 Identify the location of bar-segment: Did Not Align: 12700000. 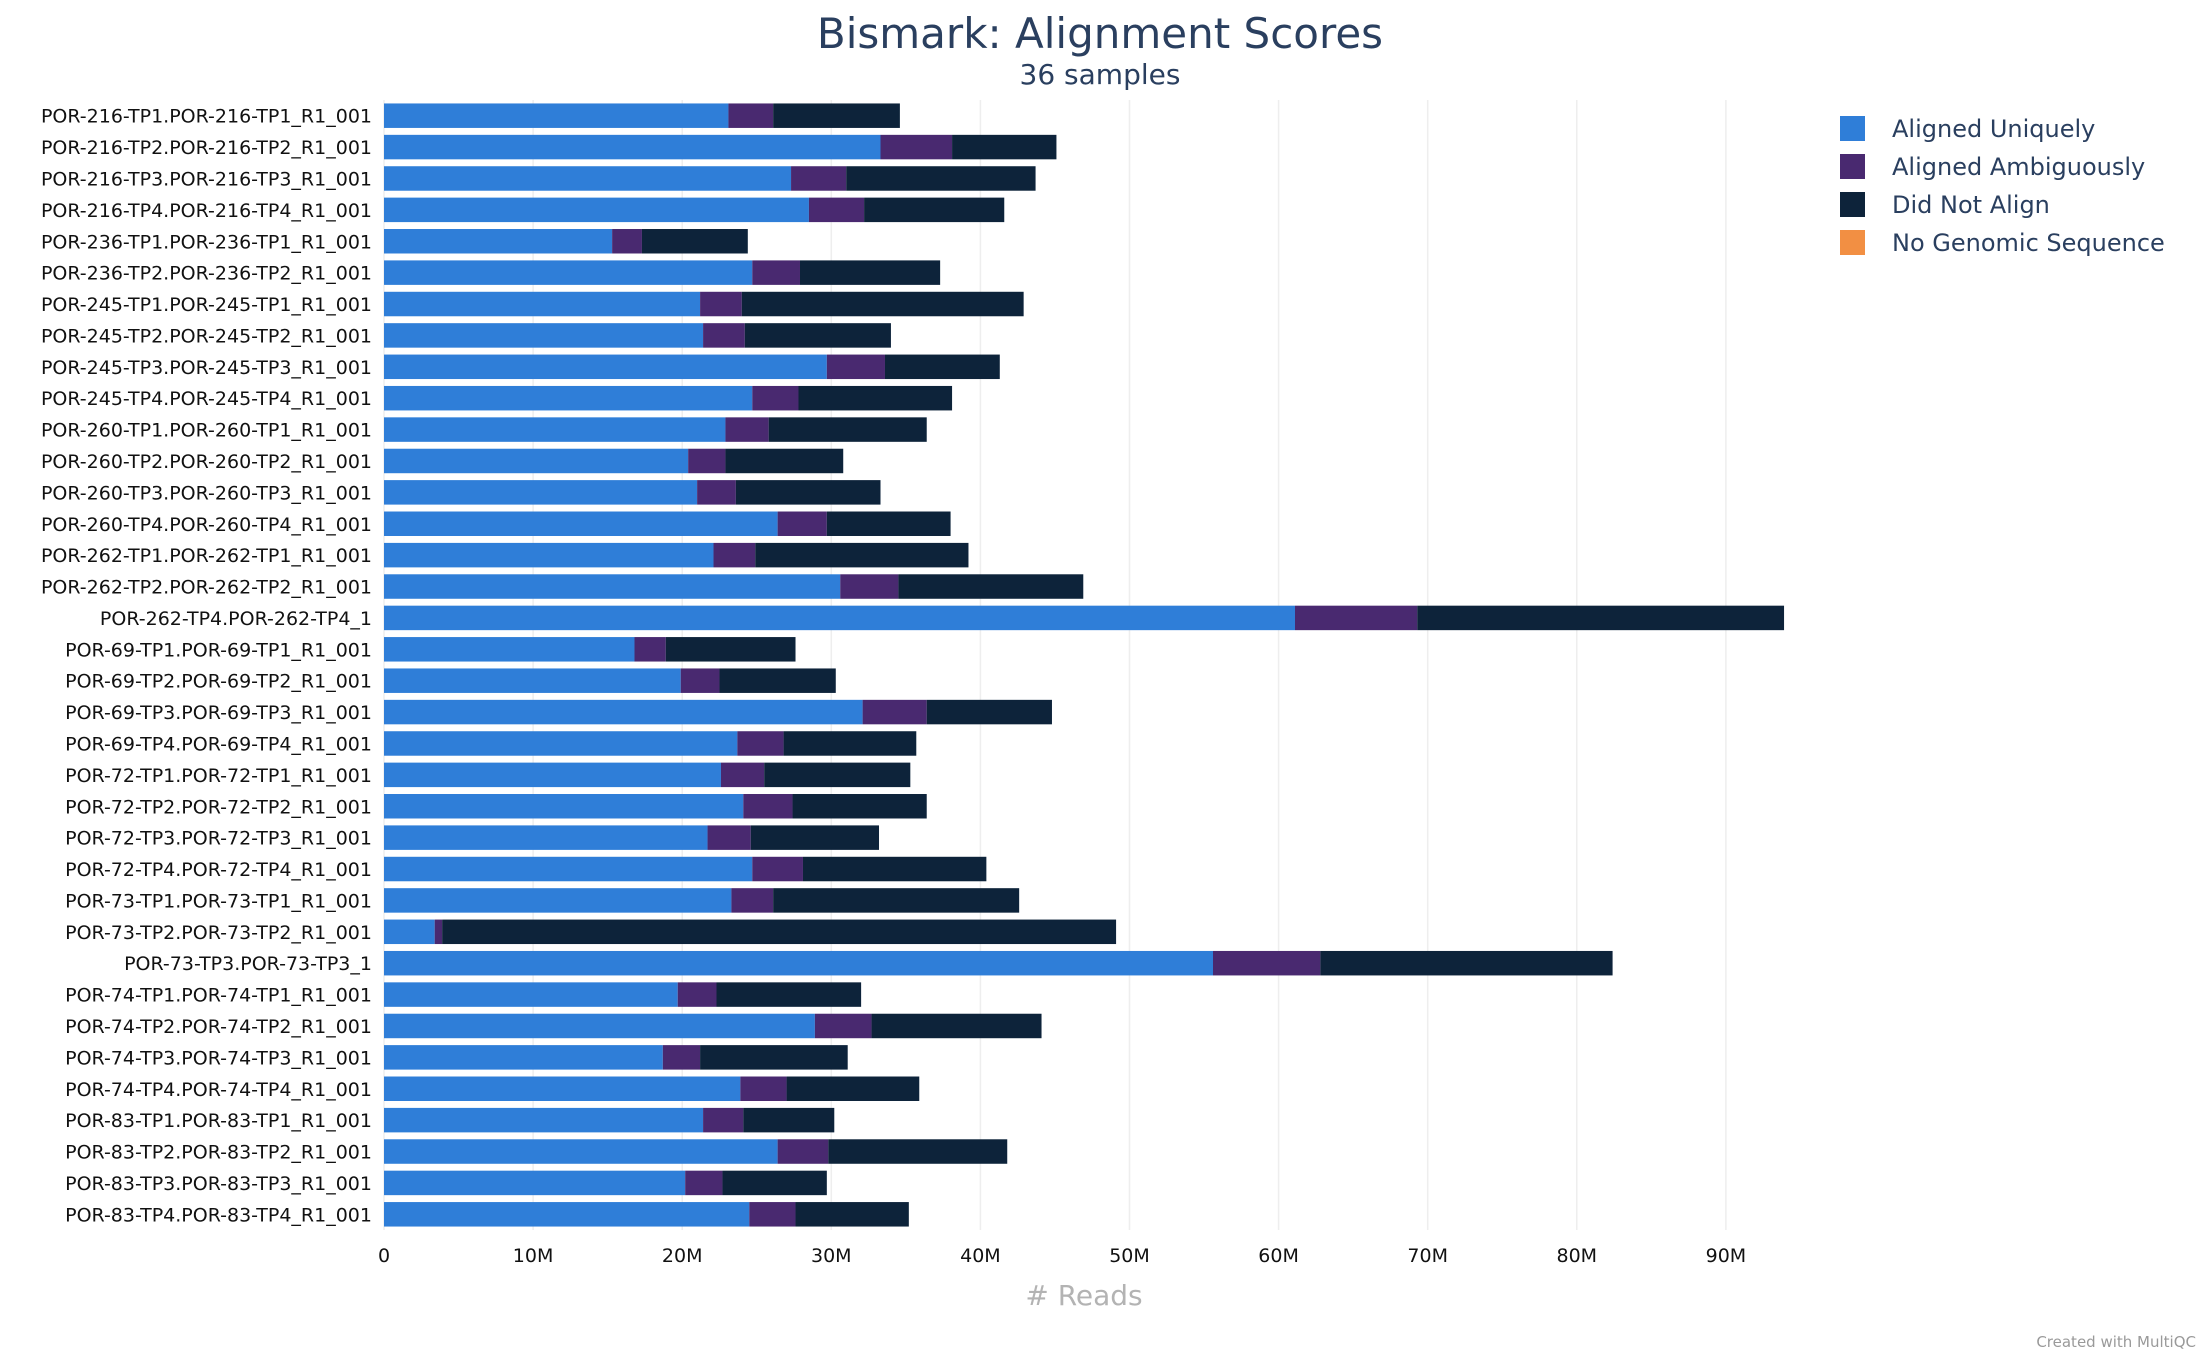
(941, 178).